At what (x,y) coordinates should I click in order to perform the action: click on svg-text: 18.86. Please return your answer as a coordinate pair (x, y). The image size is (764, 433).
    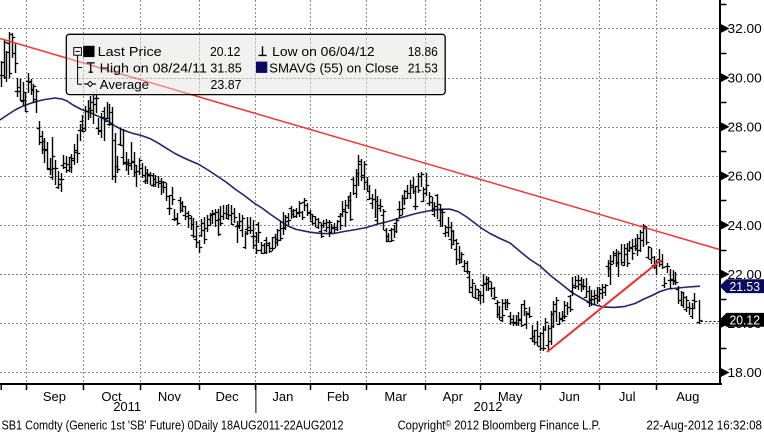
    Looking at the image, I should click on (423, 51).